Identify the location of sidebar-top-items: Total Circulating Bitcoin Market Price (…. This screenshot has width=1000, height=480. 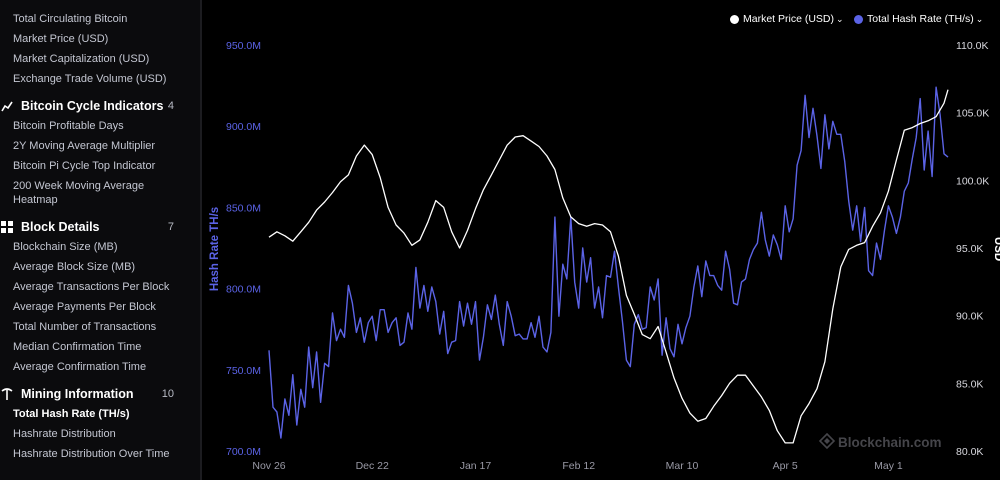
(100, 43).